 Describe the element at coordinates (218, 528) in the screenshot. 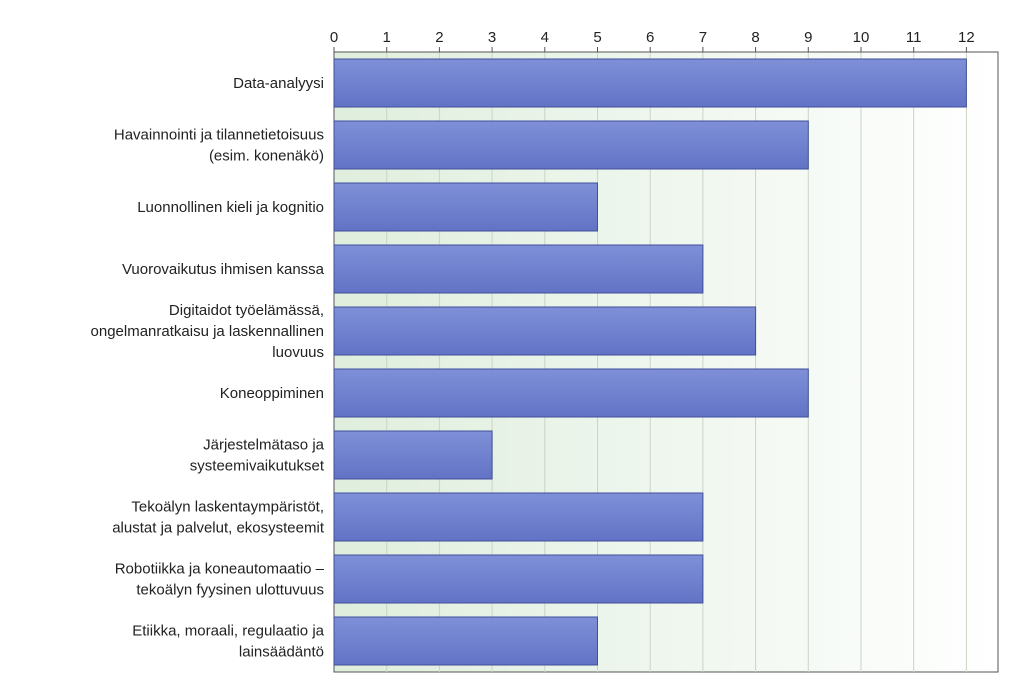

I see `category-label-line: alustat ja palvelut, ekosysteemit` at that location.